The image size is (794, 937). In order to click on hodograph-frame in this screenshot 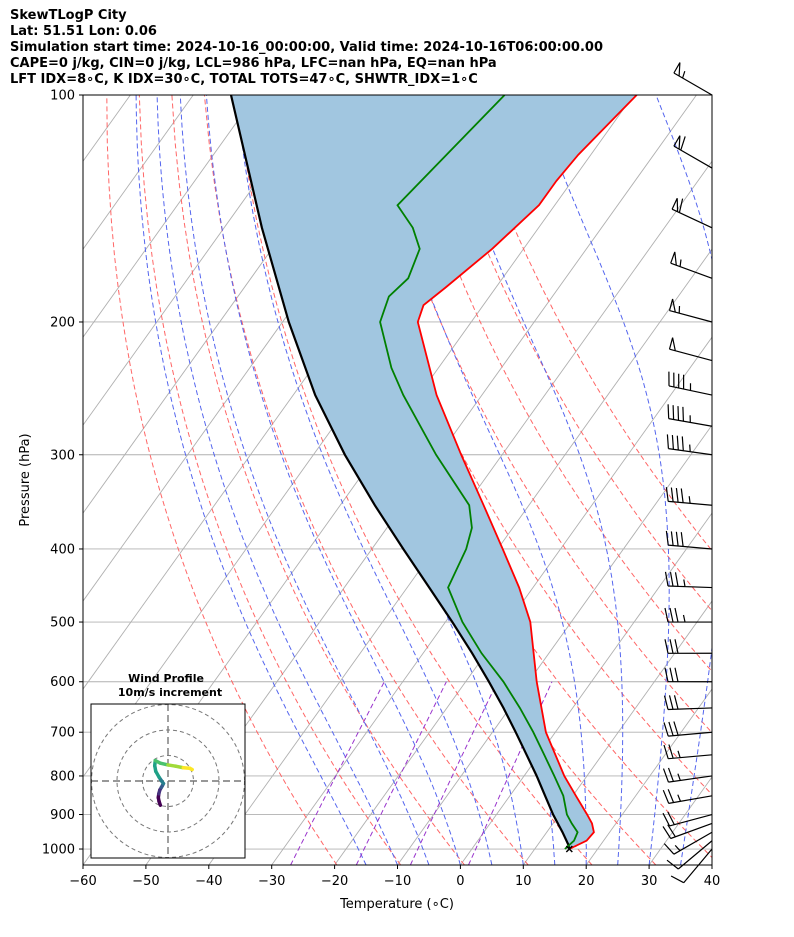, I will do `click(168, 781)`.